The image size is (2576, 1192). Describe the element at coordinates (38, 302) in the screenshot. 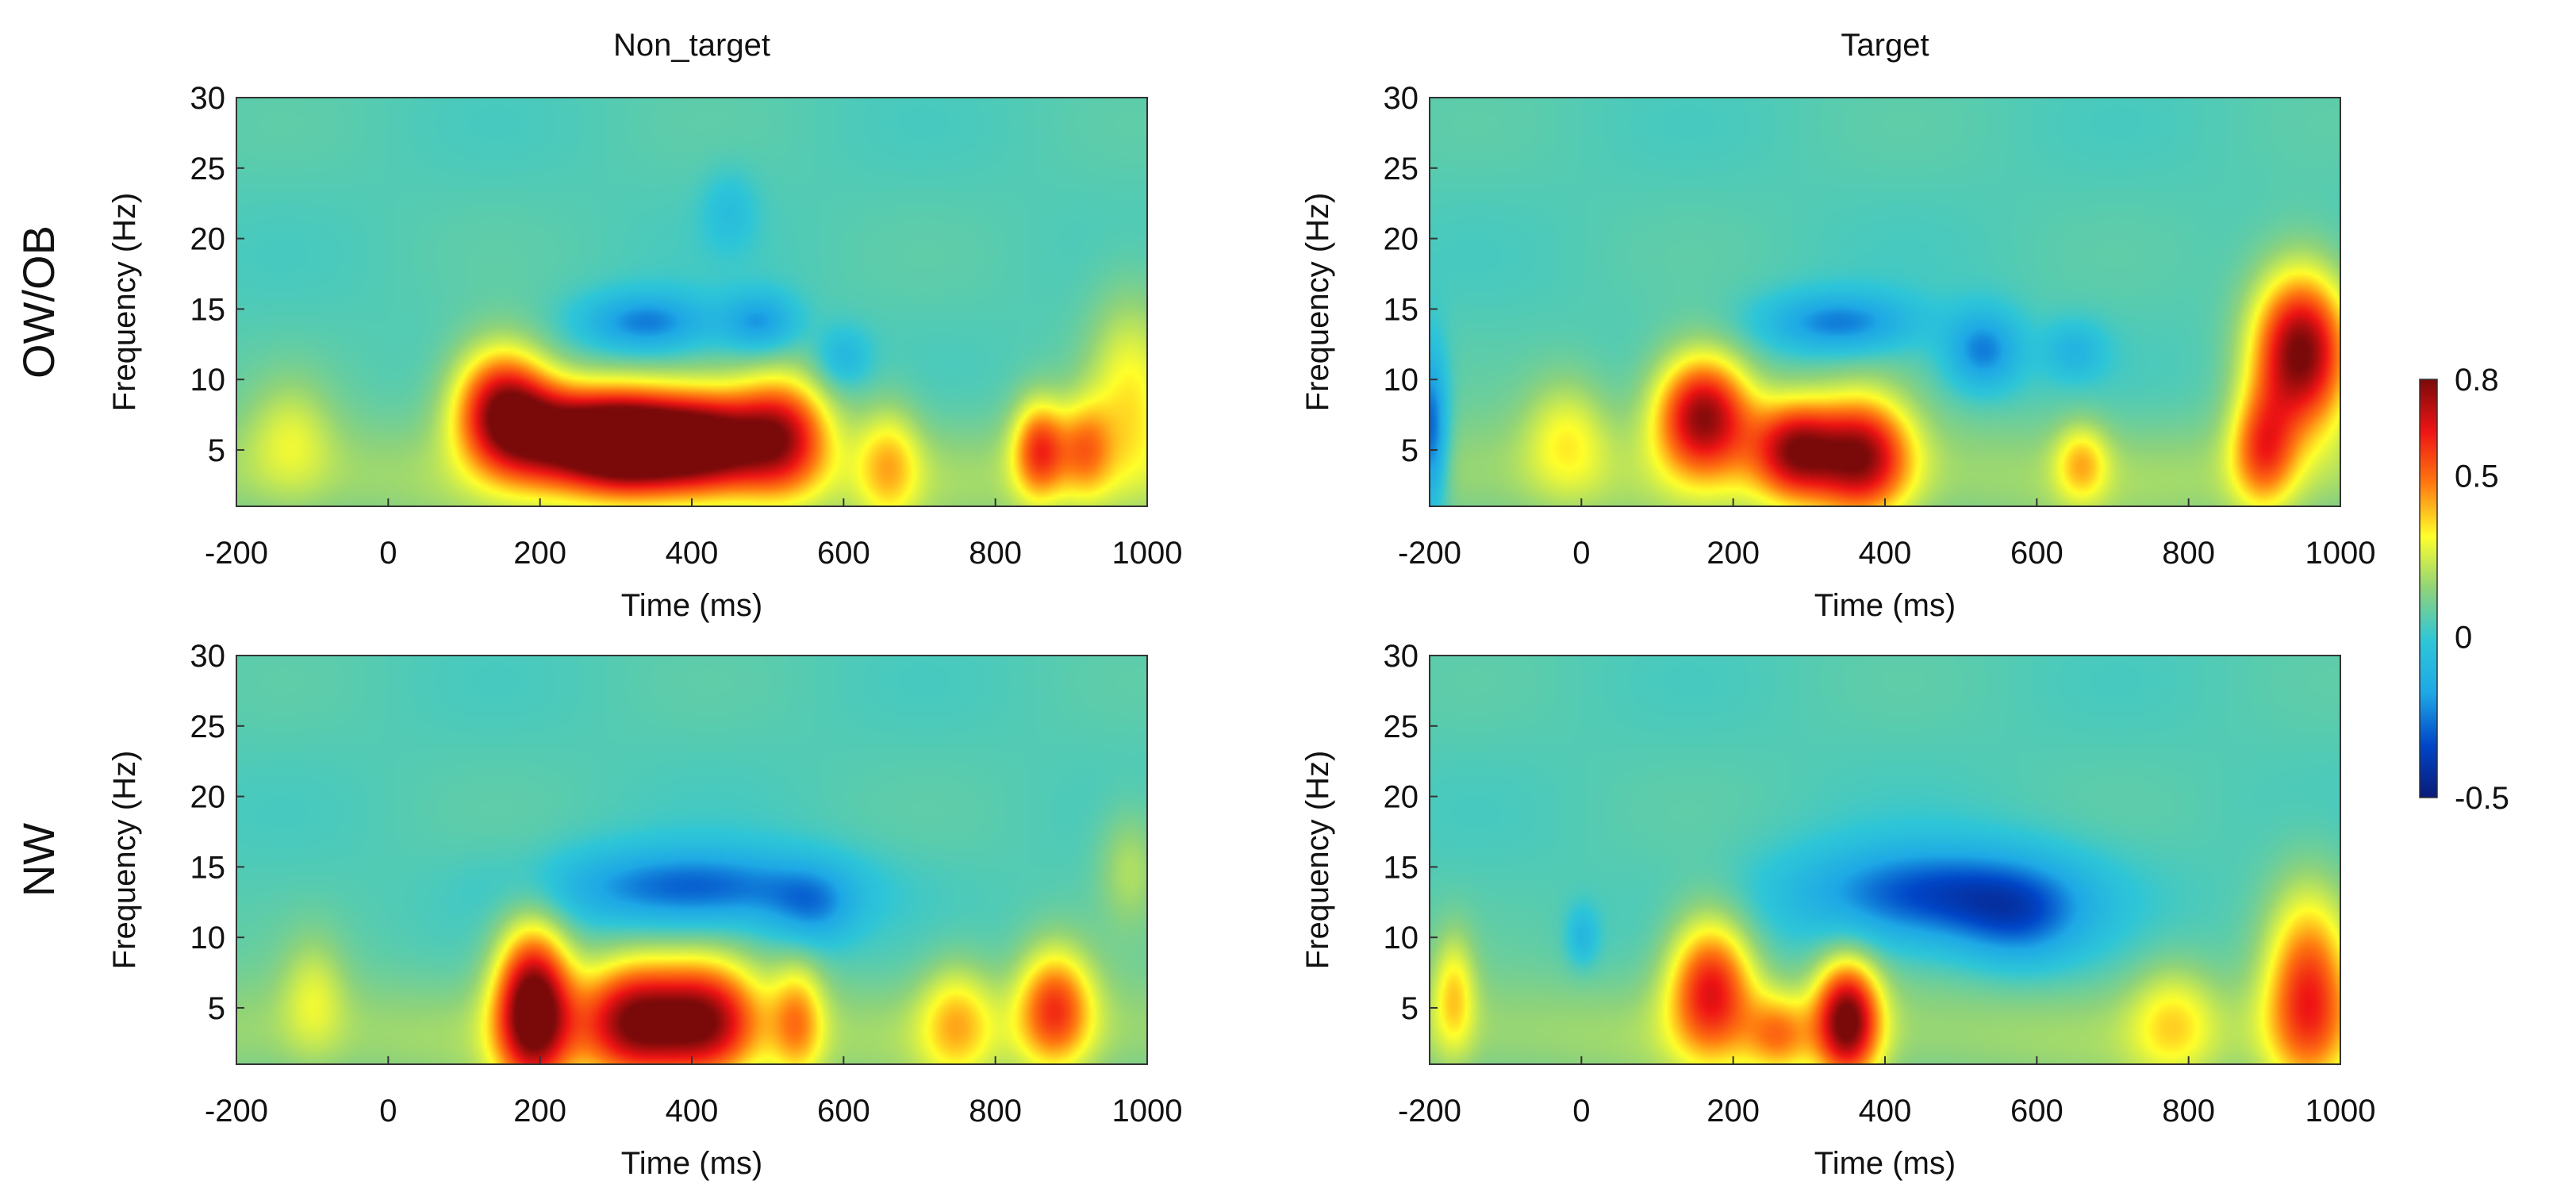

I see `row-label-ow-ob: OW/OB` at that location.